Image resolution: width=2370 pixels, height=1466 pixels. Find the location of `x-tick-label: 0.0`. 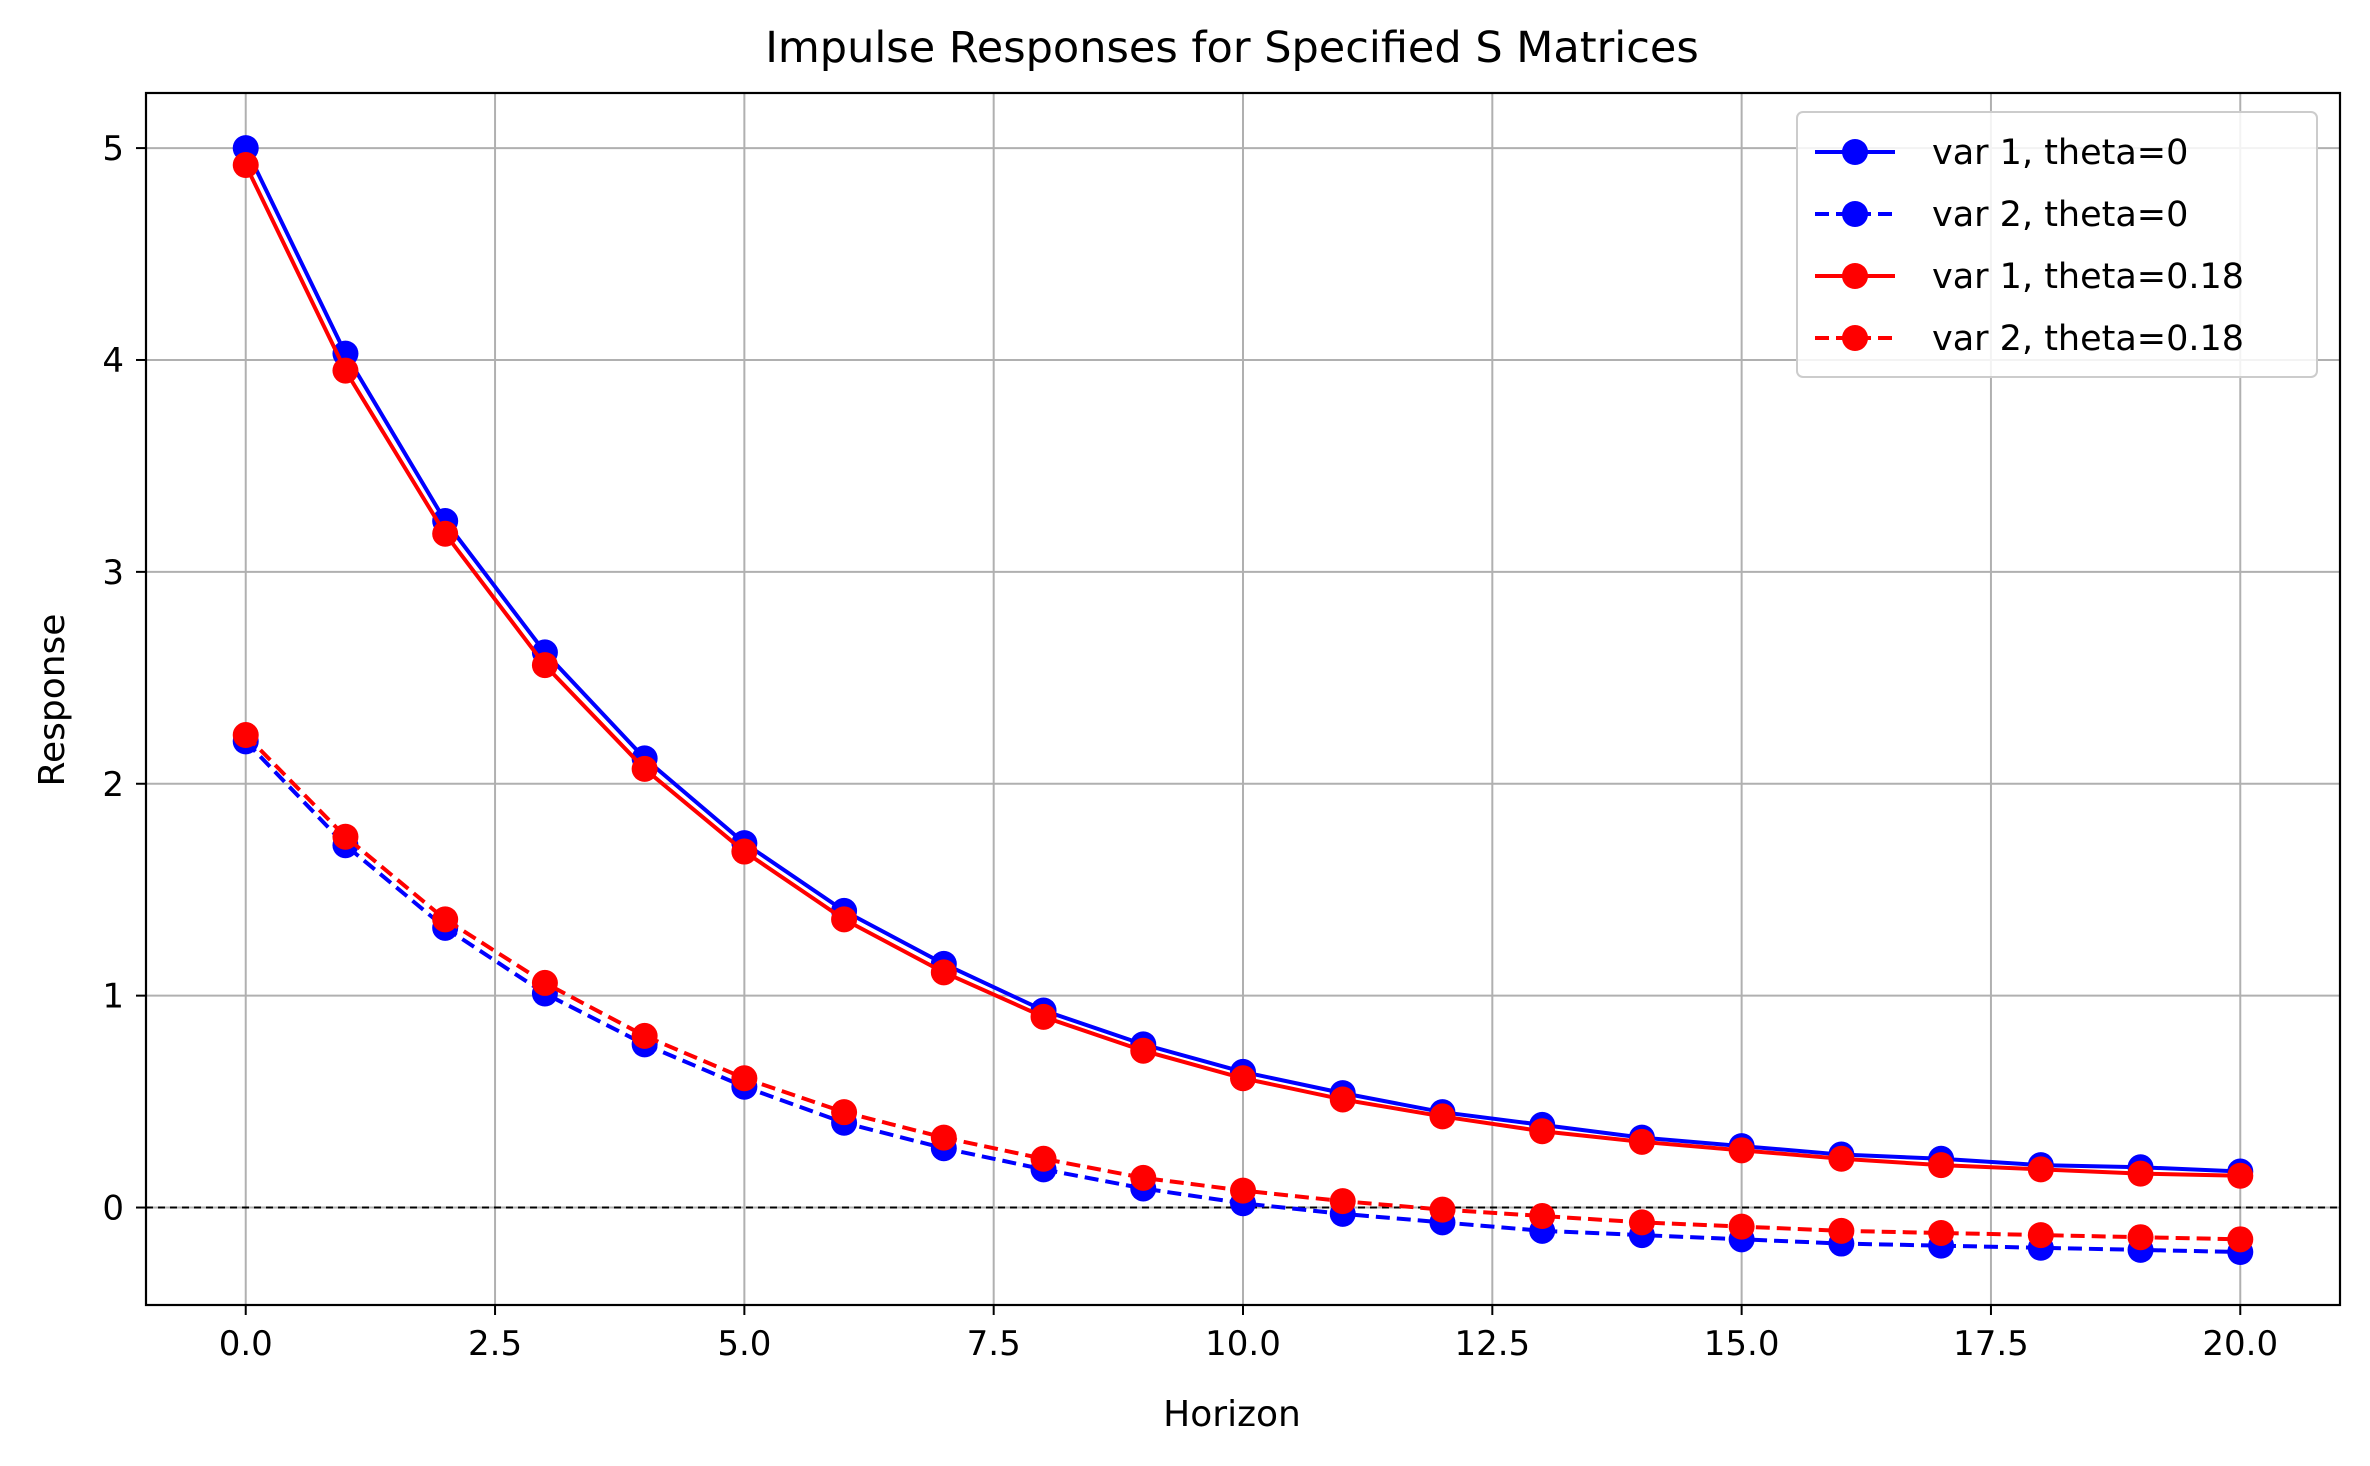

x-tick-label: 0.0 is located at coordinates (246, 1344).